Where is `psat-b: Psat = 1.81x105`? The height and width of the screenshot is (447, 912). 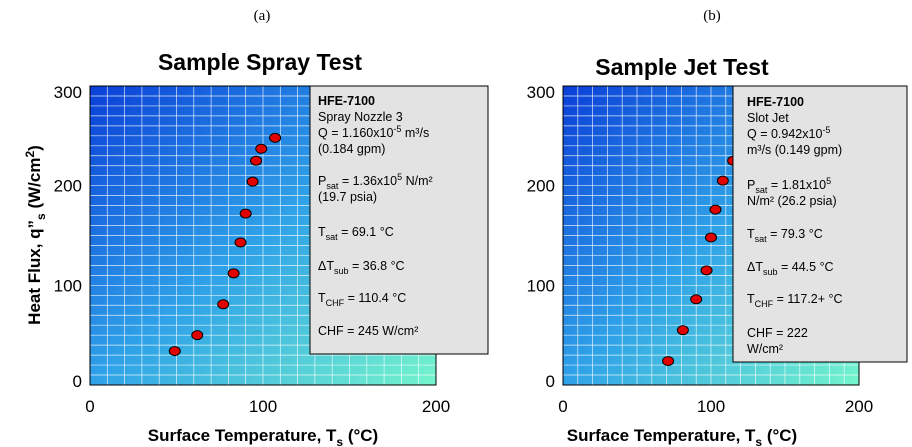
psat-b: Psat = 1.81x105 is located at coordinates (789, 185).